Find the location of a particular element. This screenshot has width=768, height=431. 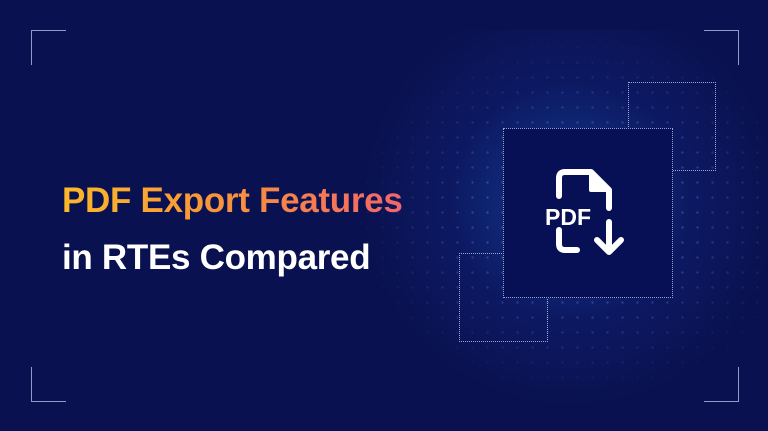

headline-line-2: in RTEs Compared is located at coordinates (216, 257).